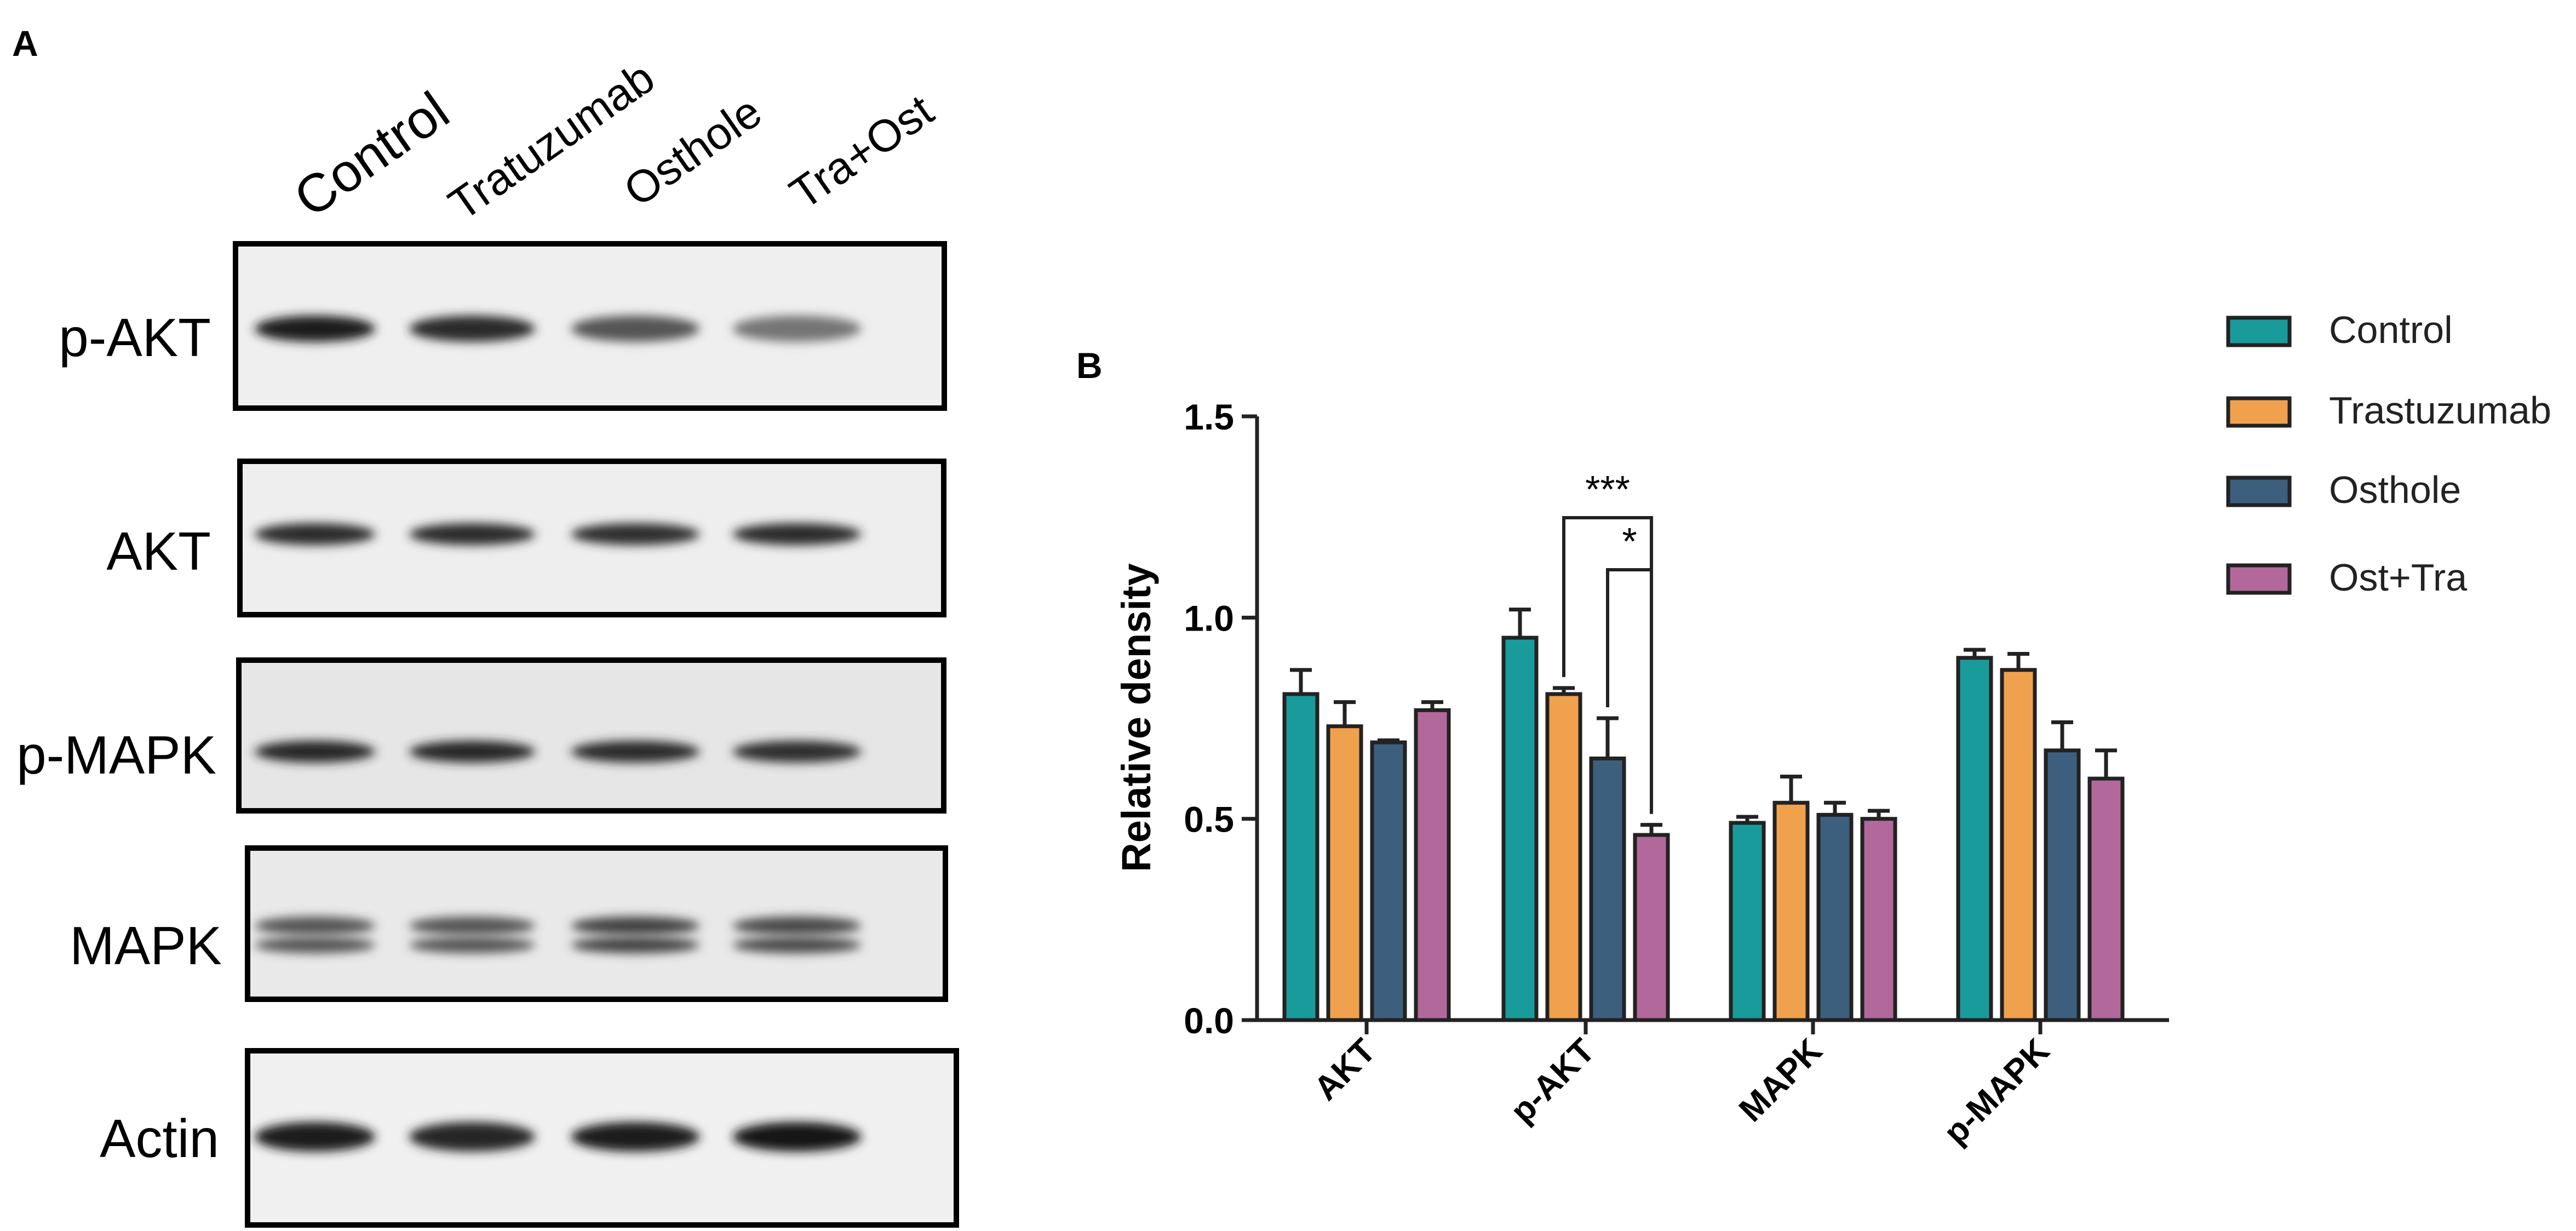 This screenshot has width=2576, height=1231. I want to click on blot-p-mapk: p-MAPK, so click(481, 735).